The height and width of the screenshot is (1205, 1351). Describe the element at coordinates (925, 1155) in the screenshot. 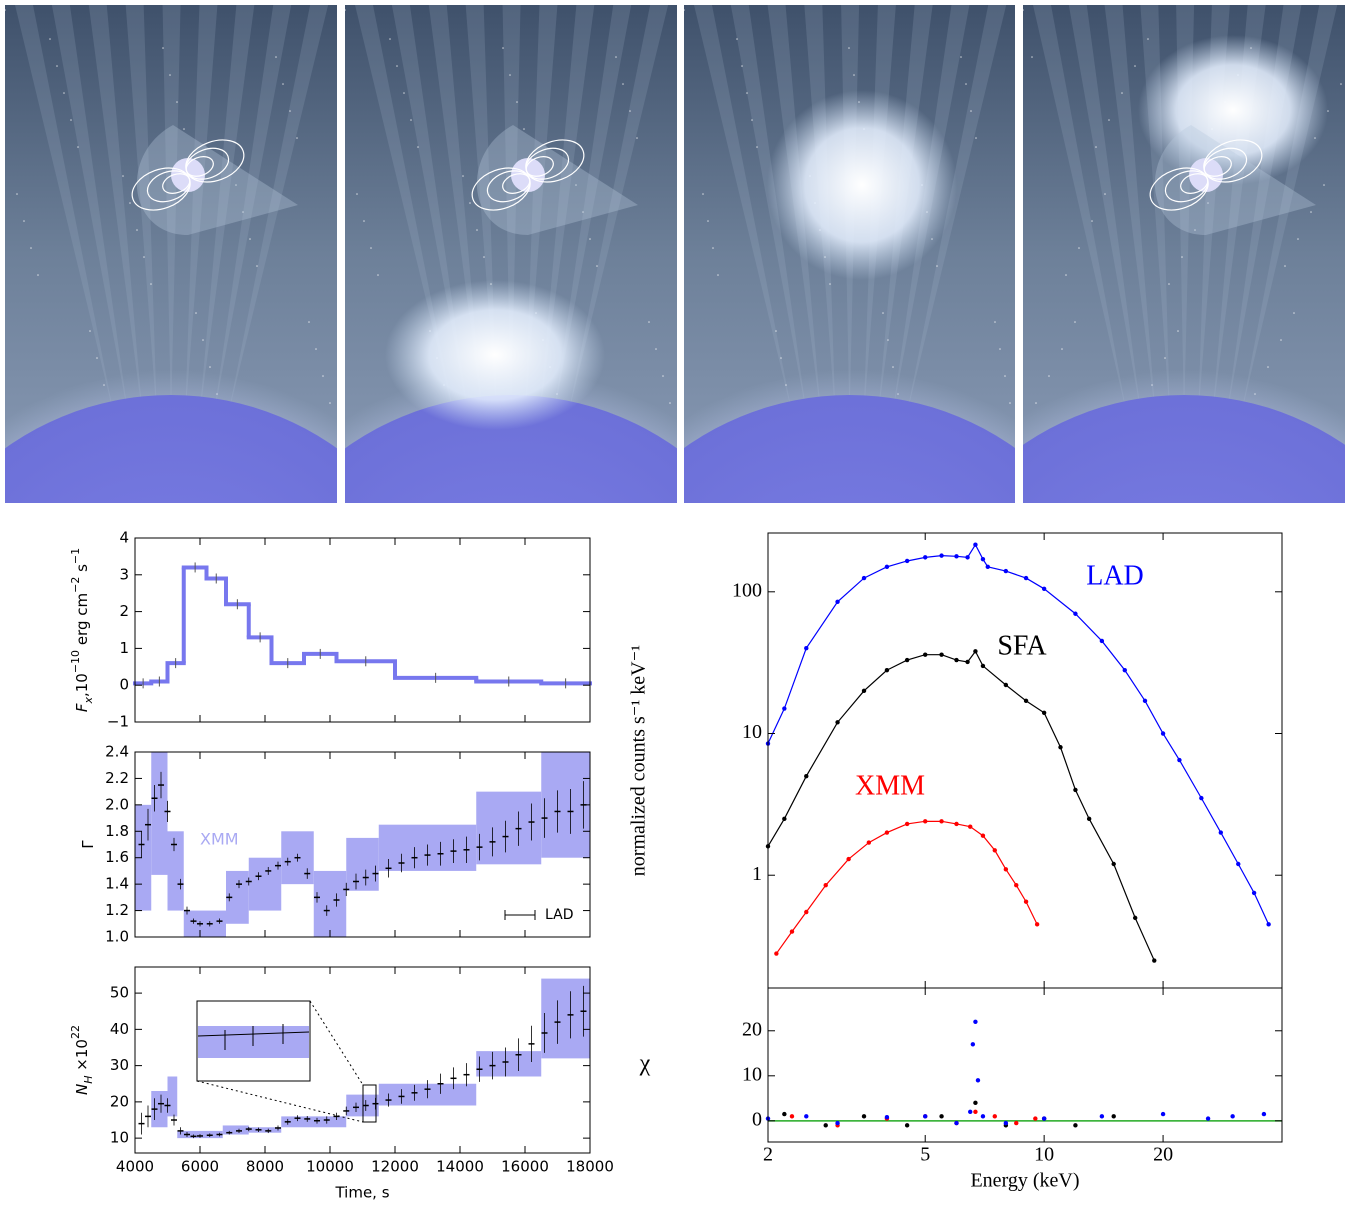

I see `x-tick-label: 5` at that location.